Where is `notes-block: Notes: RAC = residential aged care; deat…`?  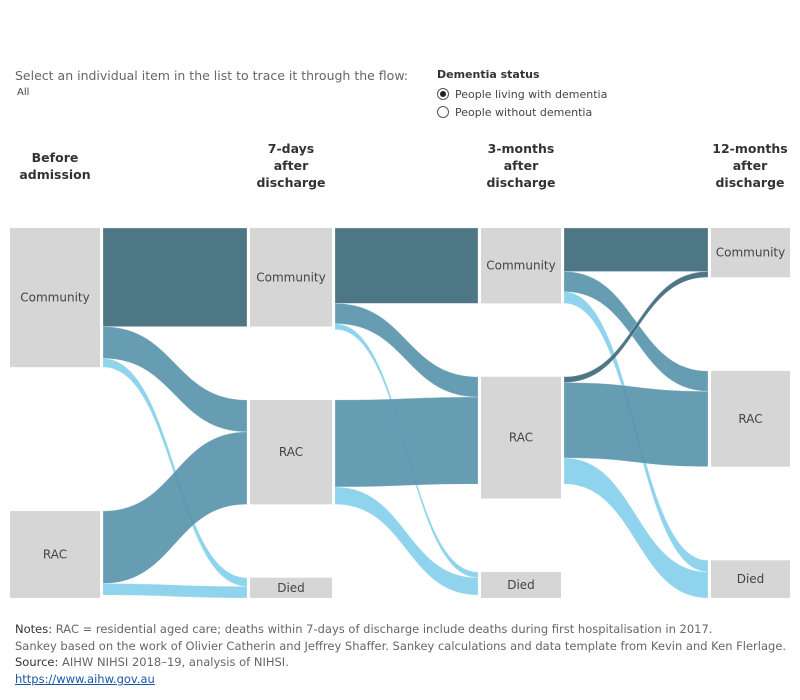
notes-block: Notes: RAC = residential aged care; deat… is located at coordinates (400, 654).